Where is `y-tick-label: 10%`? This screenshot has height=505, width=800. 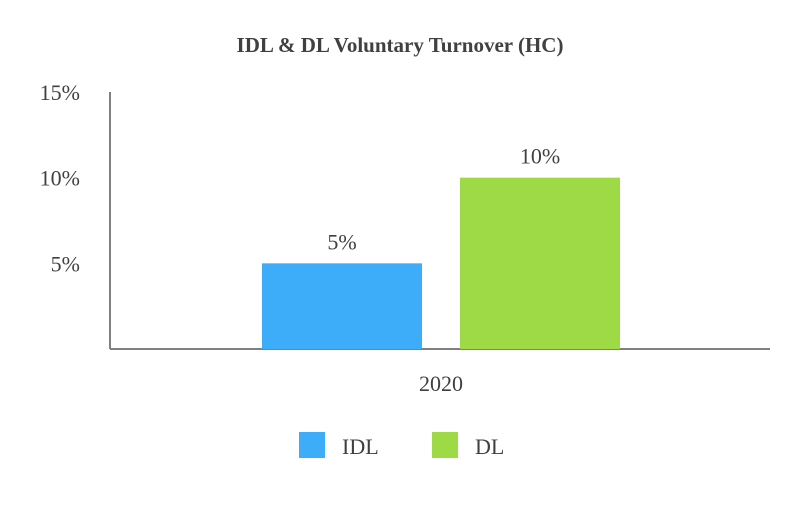 y-tick-label: 10% is located at coordinates (60, 178).